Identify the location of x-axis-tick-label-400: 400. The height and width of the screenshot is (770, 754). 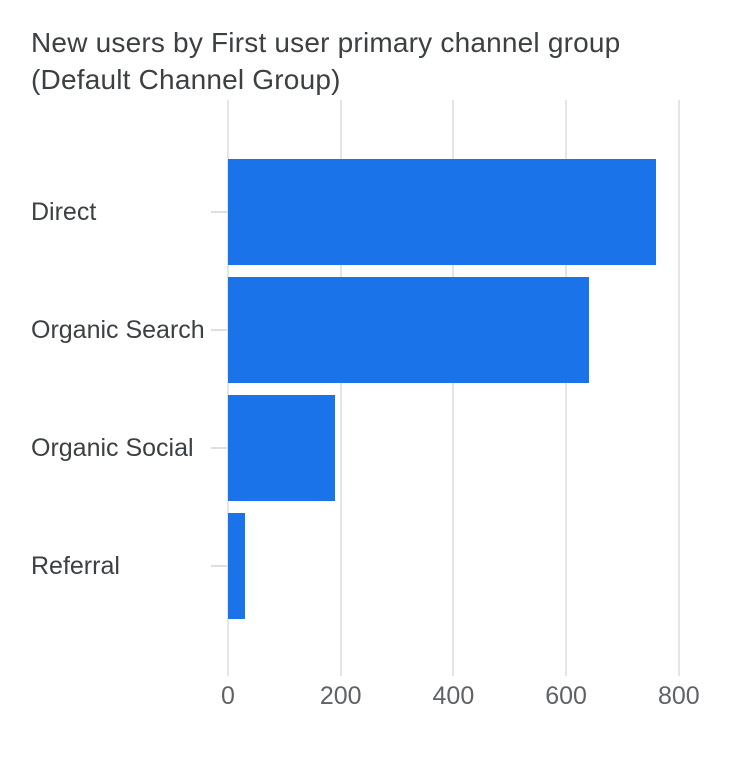
(453, 696).